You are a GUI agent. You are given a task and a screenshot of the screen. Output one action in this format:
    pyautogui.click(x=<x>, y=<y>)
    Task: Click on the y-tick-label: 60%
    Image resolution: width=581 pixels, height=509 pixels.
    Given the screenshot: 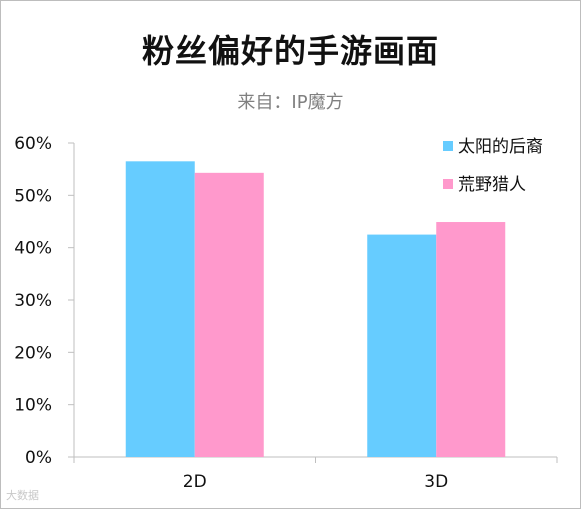 What is the action you would take?
    pyautogui.click(x=33, y=144)
    